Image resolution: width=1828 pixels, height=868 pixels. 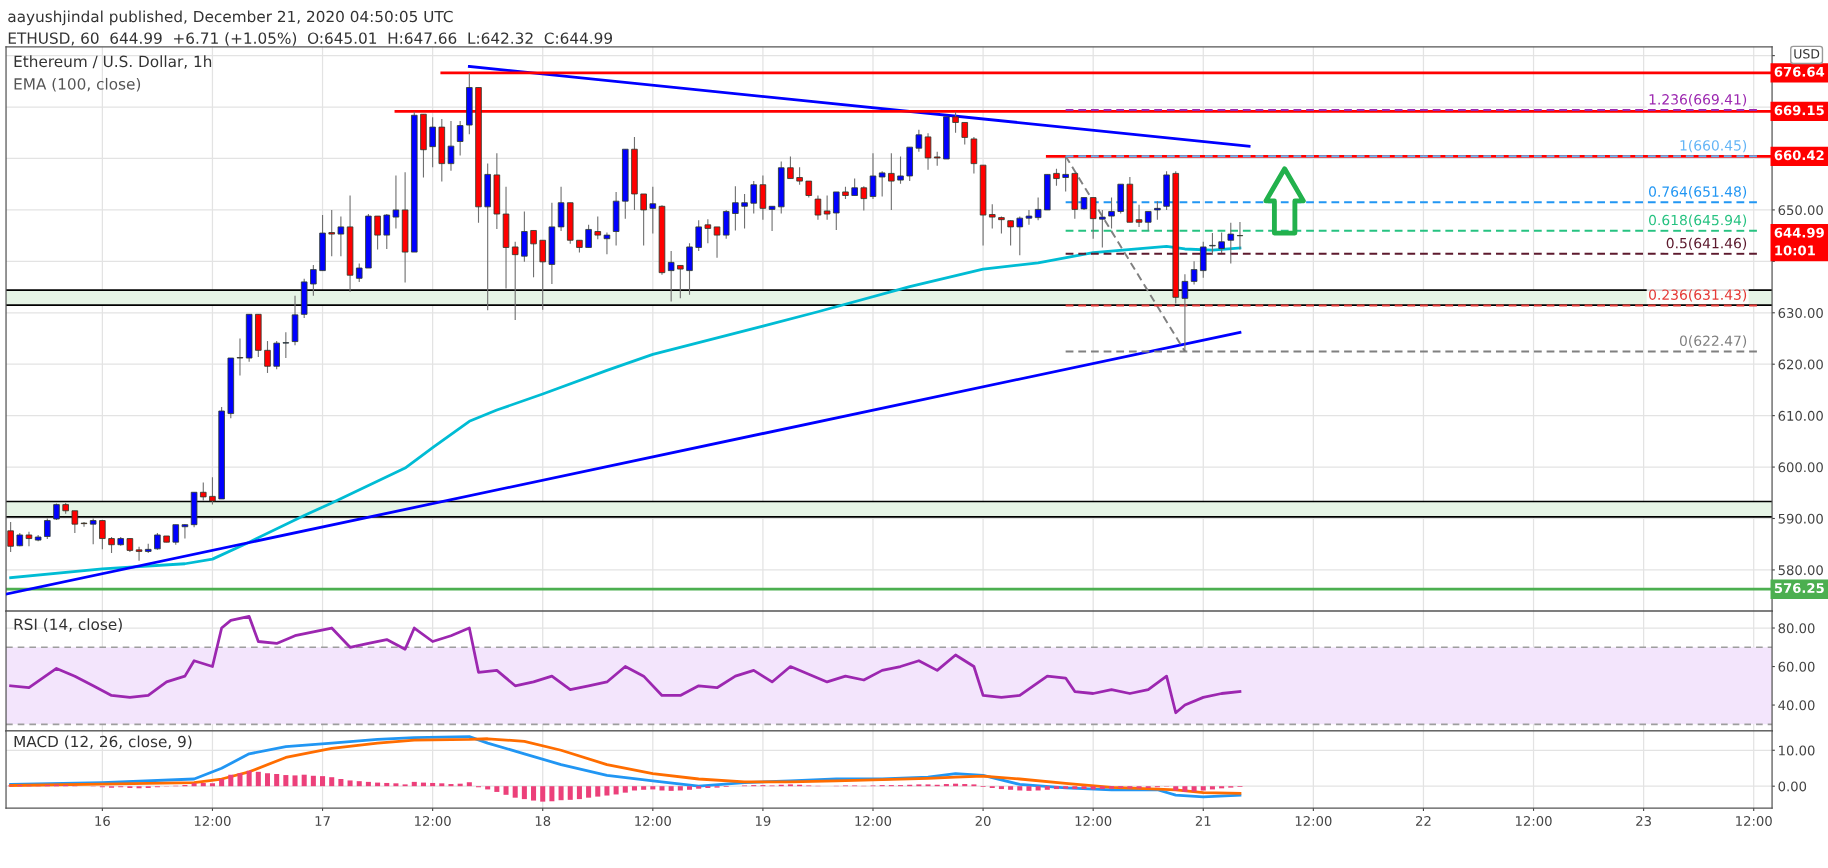 I want to click on y-tick-label: 600.00, so click(x=1800, y=467).